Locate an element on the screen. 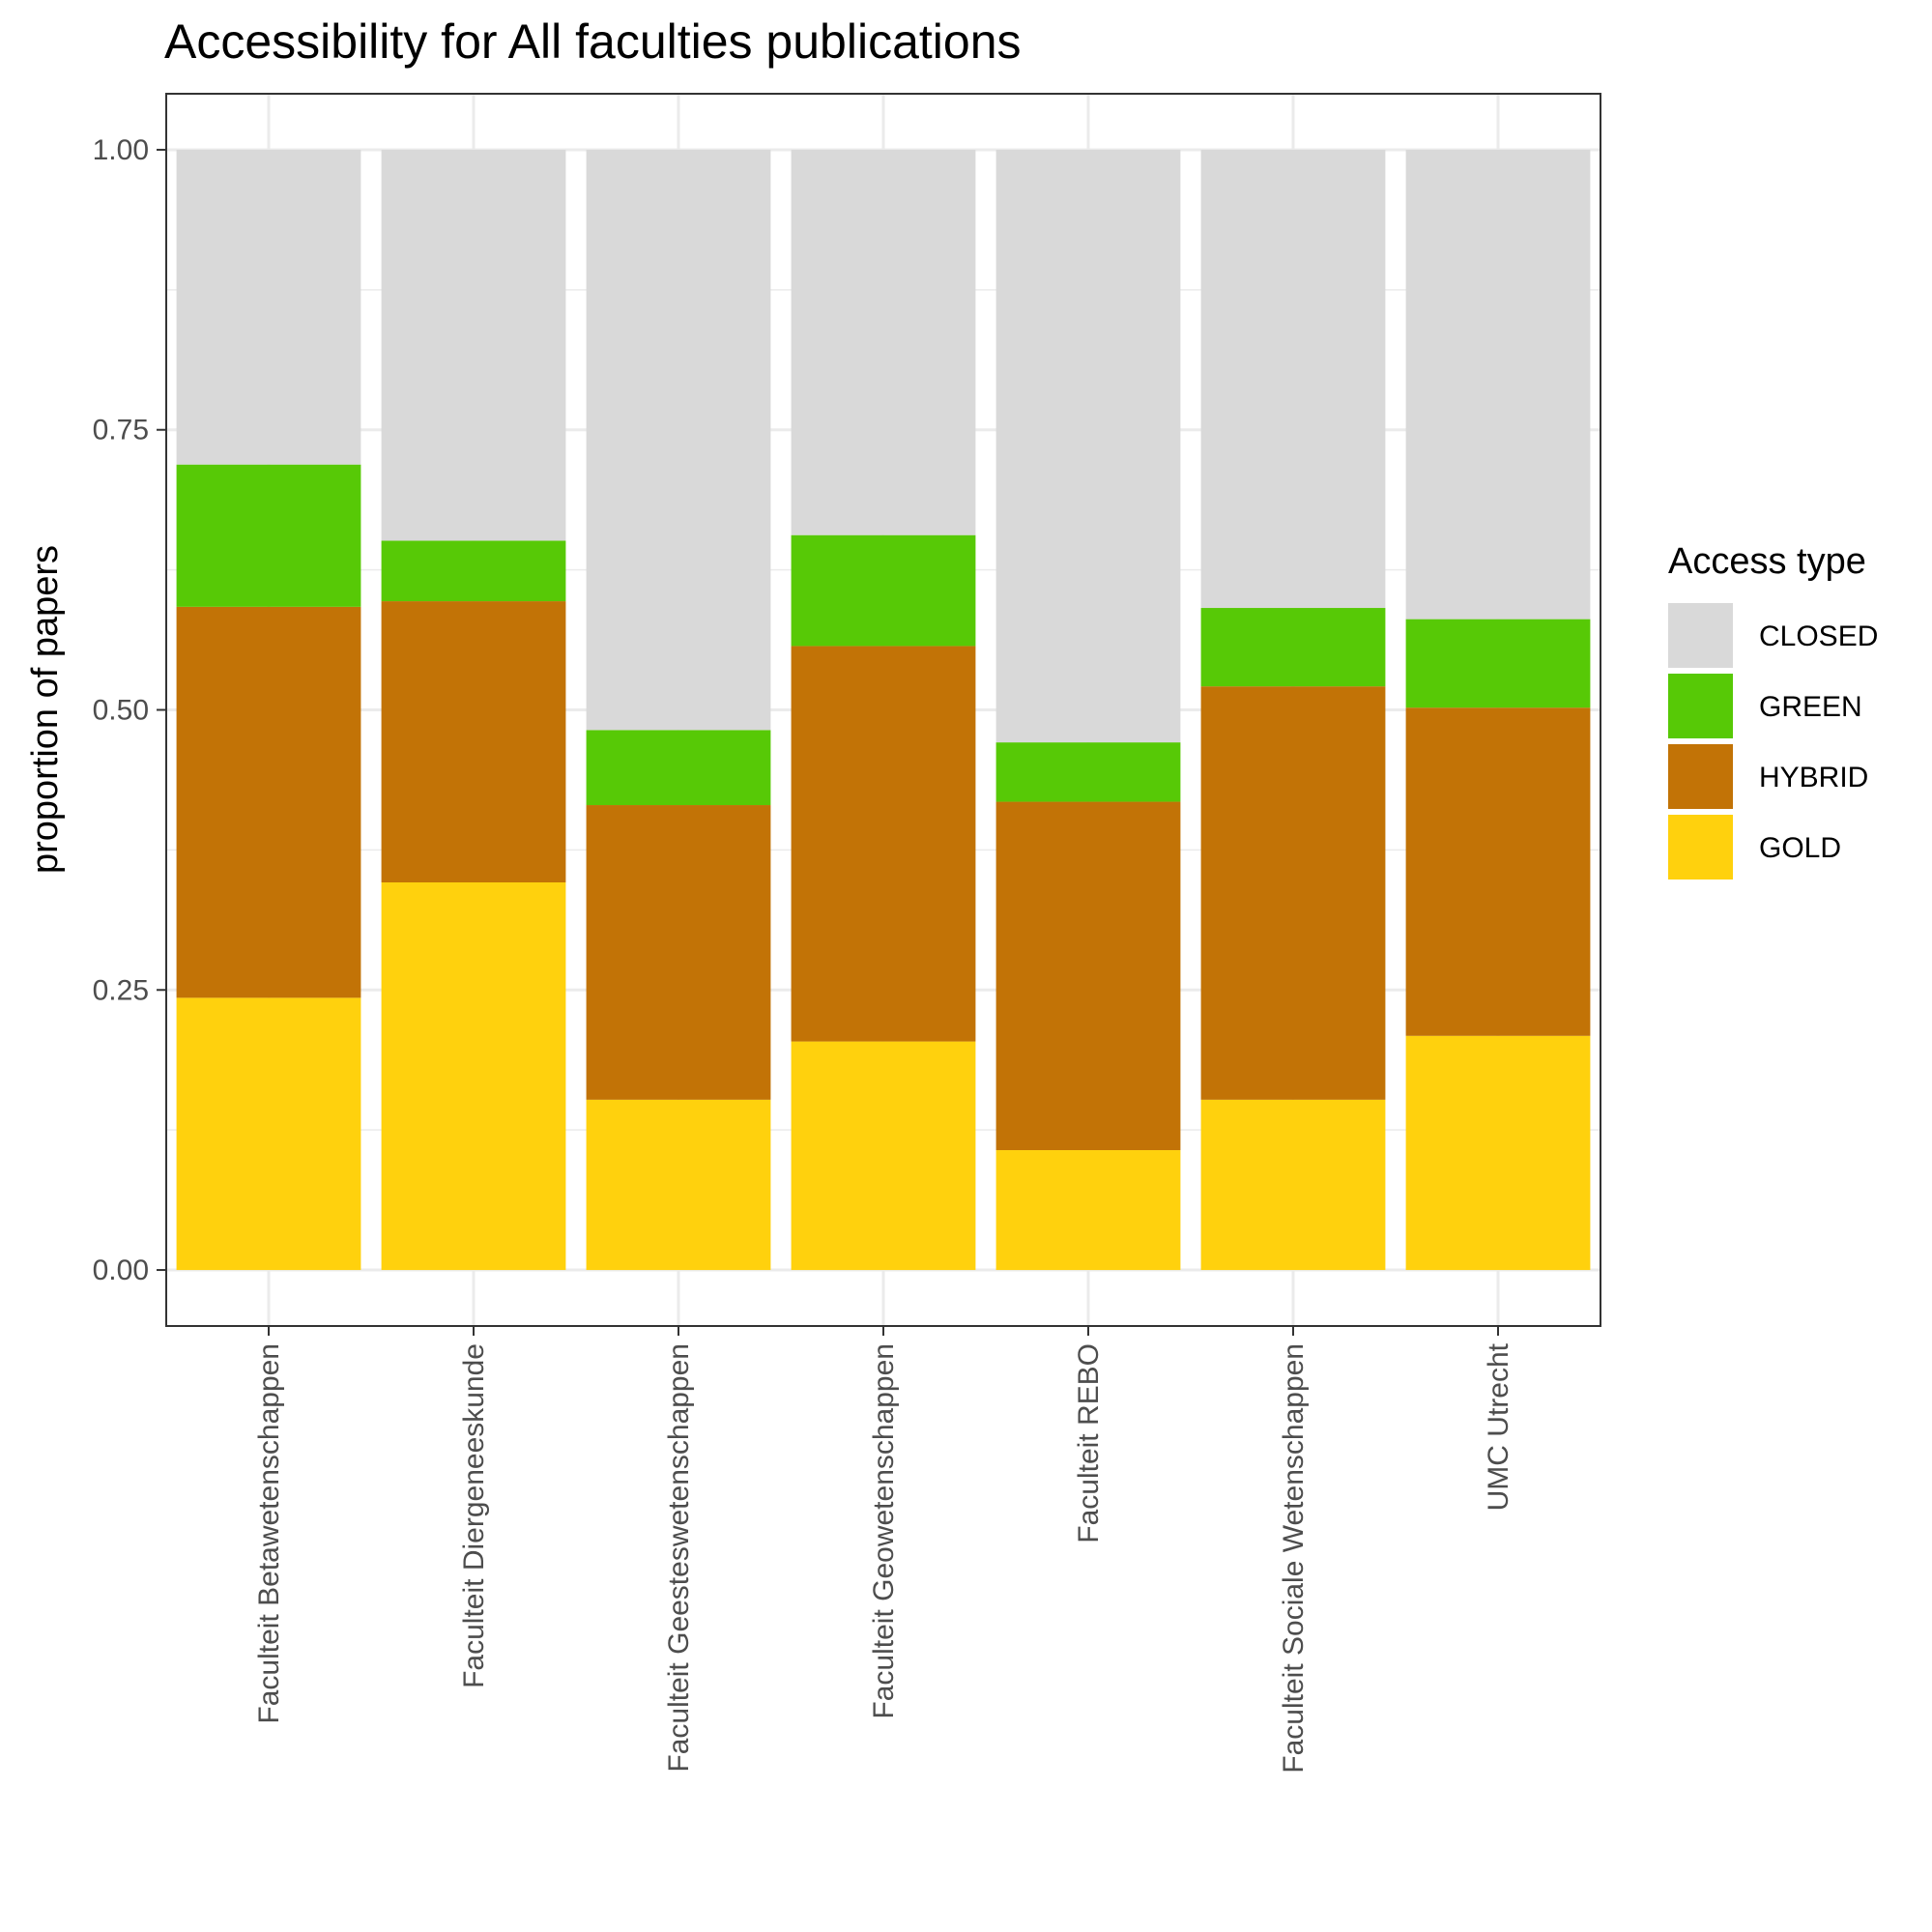 The height and width of the screenshot is (1932, 1932). x-tick-label: Faculteit Sociale Wetenschappen is located at coordinates (1294, 1558).